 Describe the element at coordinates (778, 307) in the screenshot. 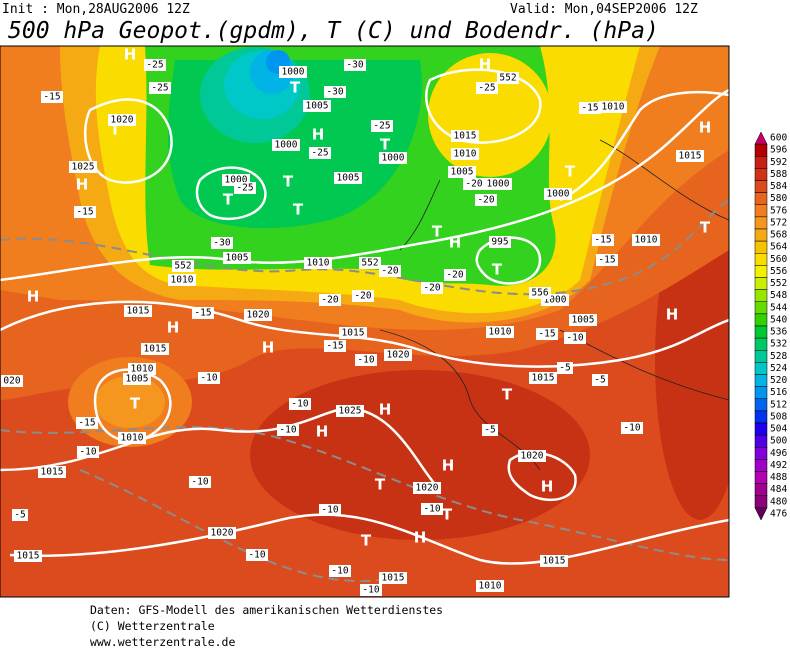

I see `colorbar-label: 544` at that location.